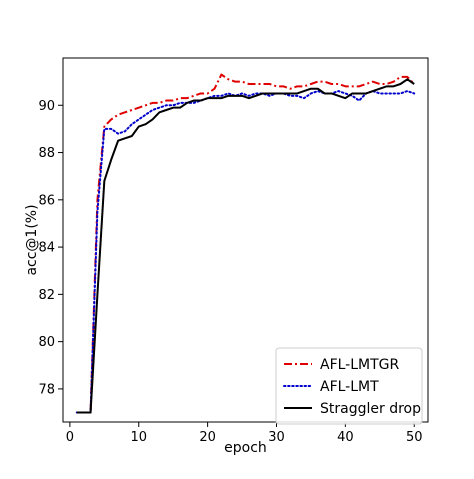  Describe the element at coordinates (138, 437) in the screenshot. I see `x-tick-label: 10` at that location.